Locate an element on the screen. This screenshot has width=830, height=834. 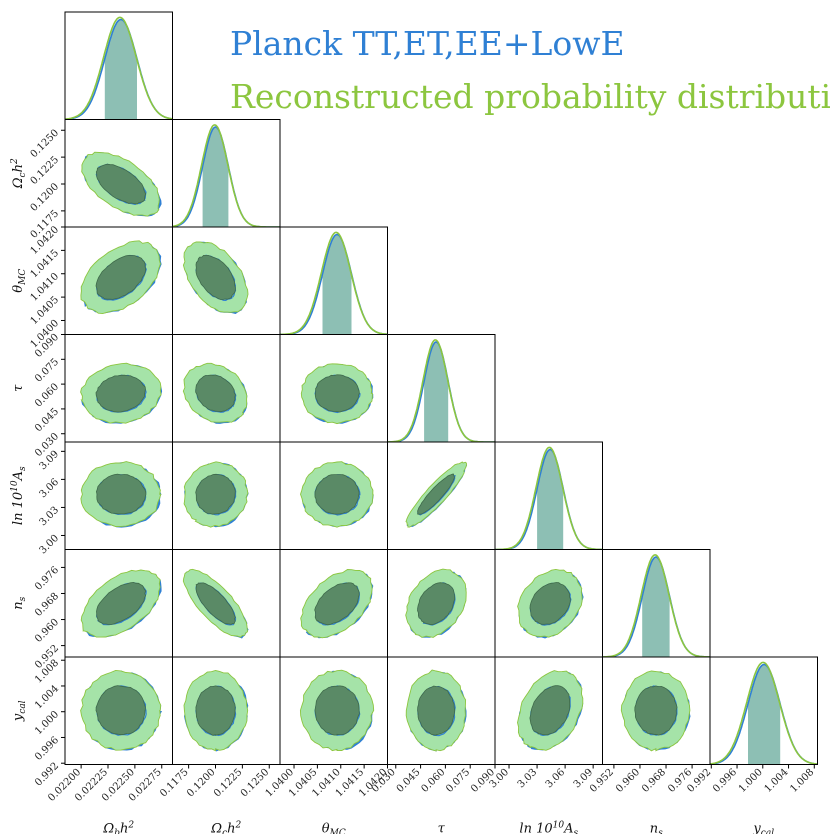
x-tick-label: 0.968 is located at coordinates (654, 781).